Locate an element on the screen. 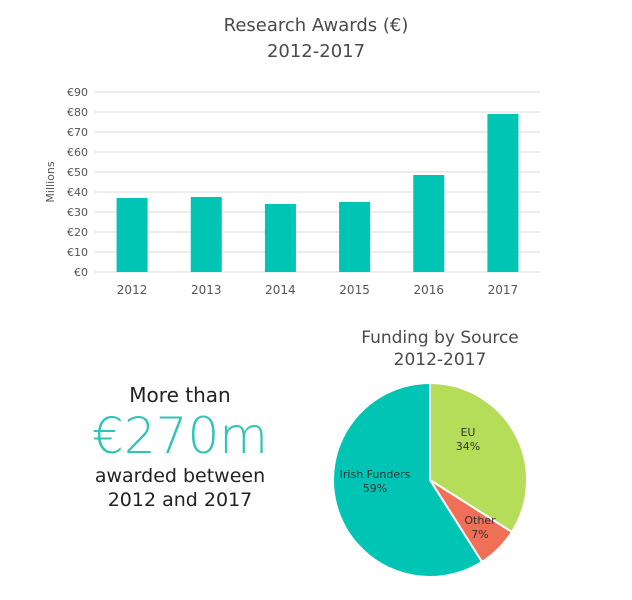 This screenshot has height=600, width=632. pie-slice-label: EU is located at coordinates (467, 432).